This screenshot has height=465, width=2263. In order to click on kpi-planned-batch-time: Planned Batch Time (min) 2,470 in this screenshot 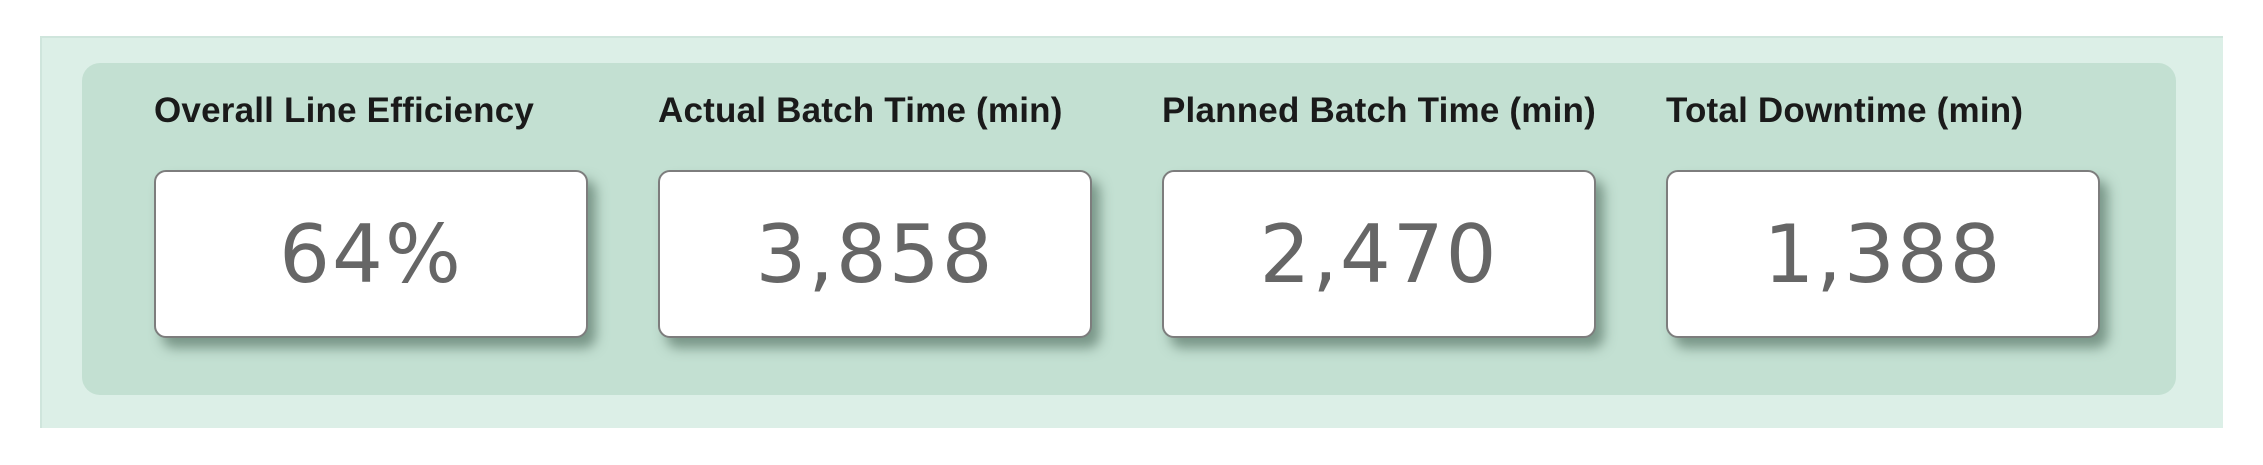, I will do `click(1381, 229)`.